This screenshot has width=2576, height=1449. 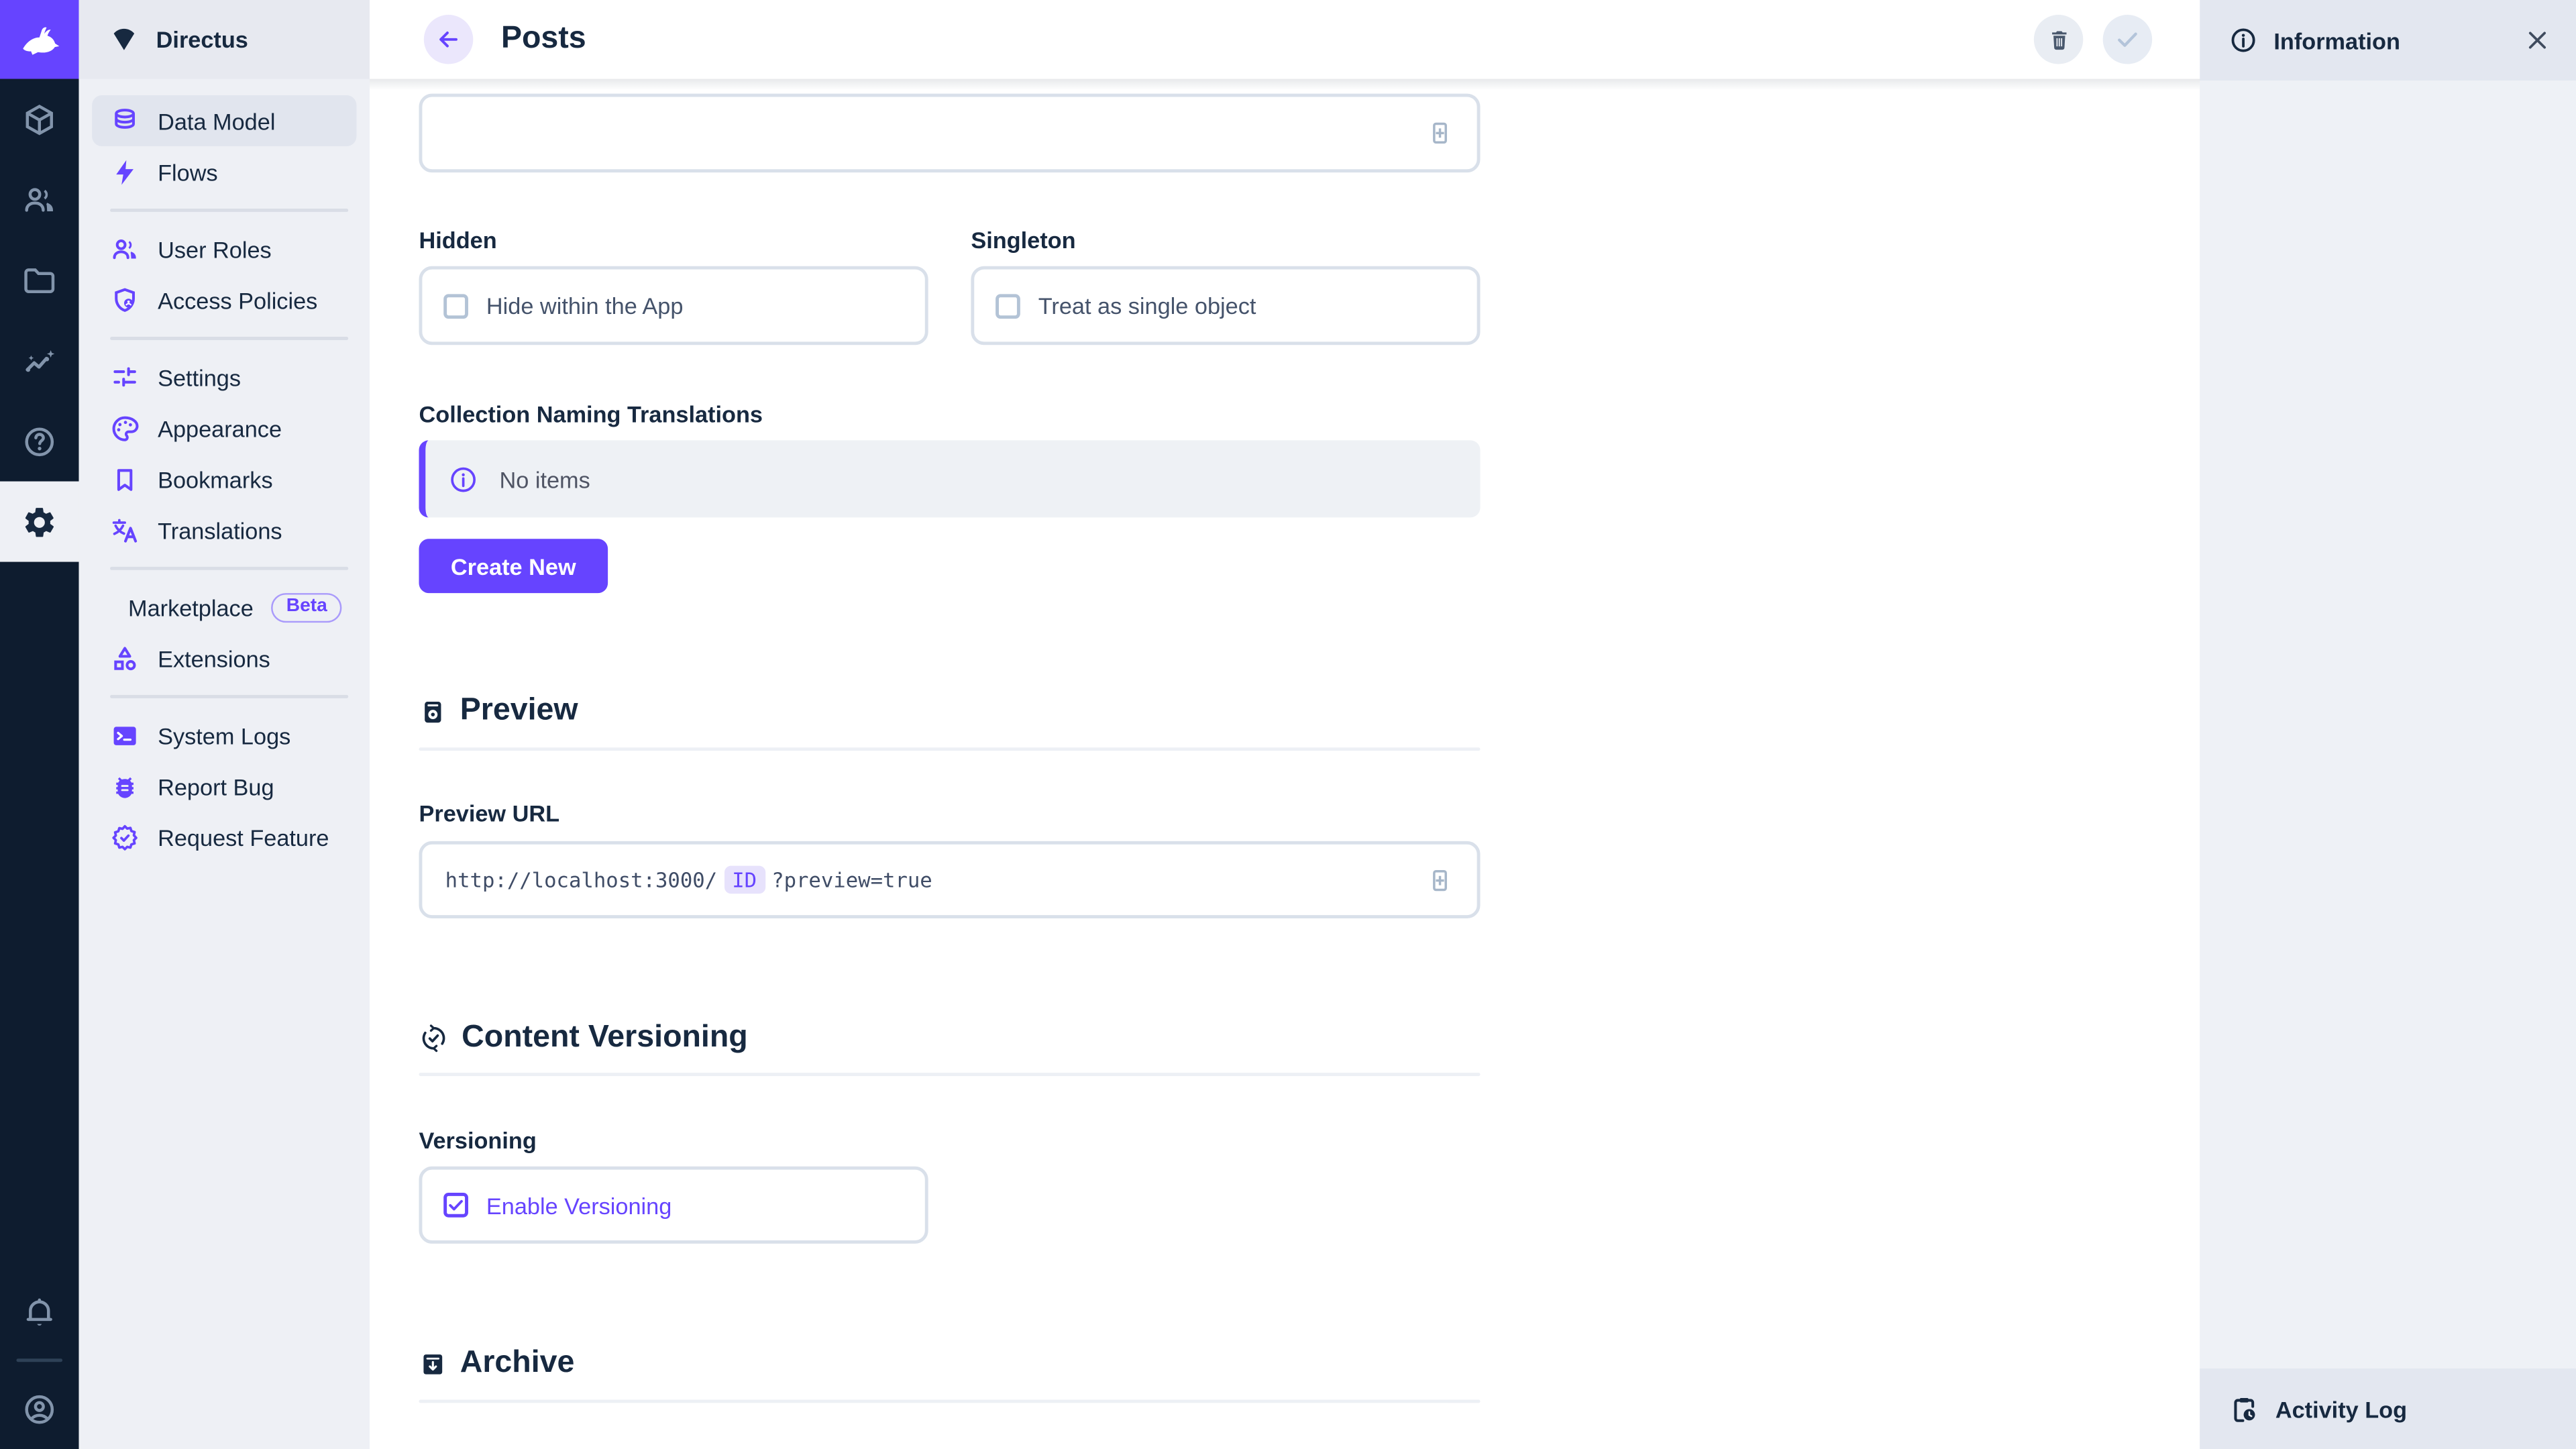 I want to click on close-sidebar-button, so click(x=2537, y=40).